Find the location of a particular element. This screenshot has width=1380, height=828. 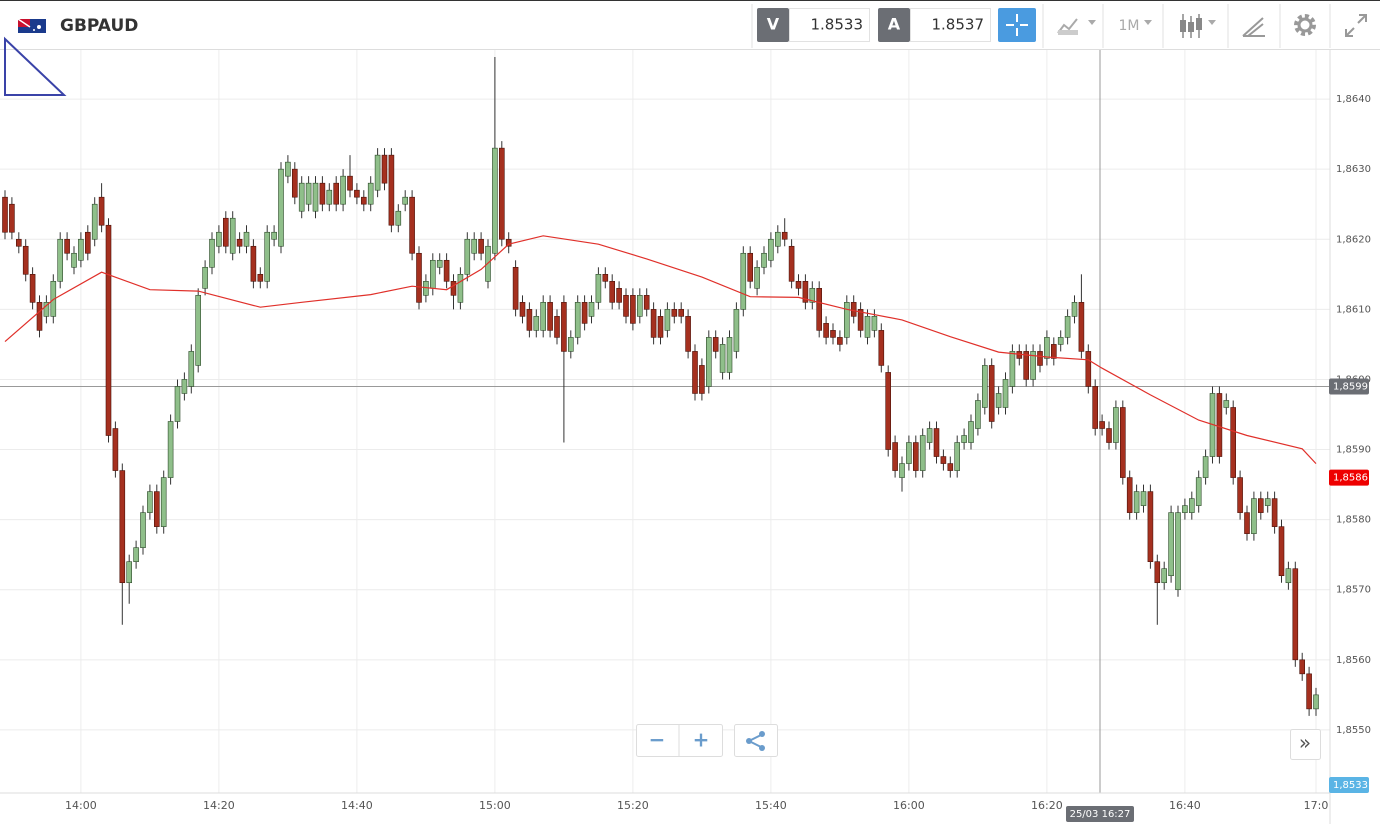

symbol: GBPAUD is located at coordinates (99, 26).